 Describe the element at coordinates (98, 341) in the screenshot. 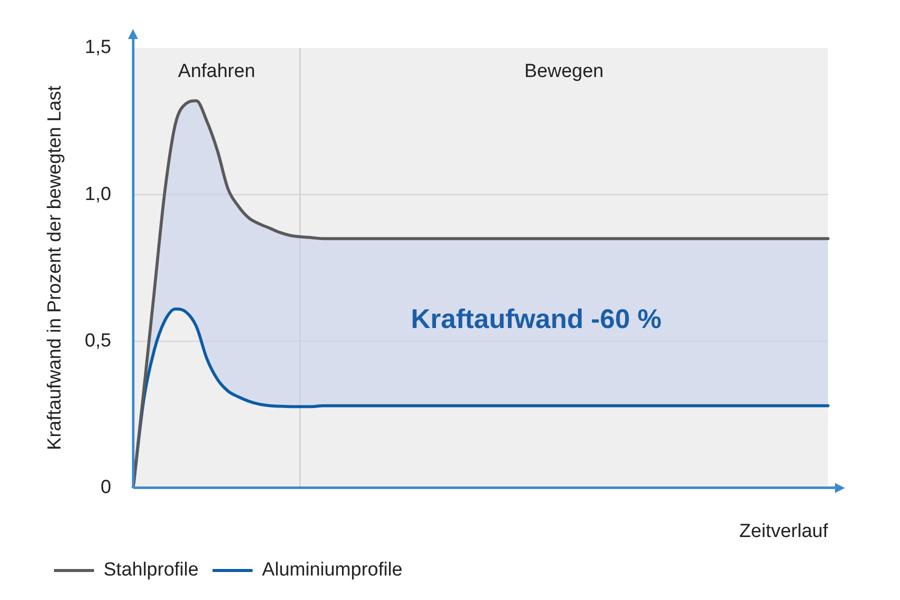

I see `y-tick-label: 0,5` at that location.